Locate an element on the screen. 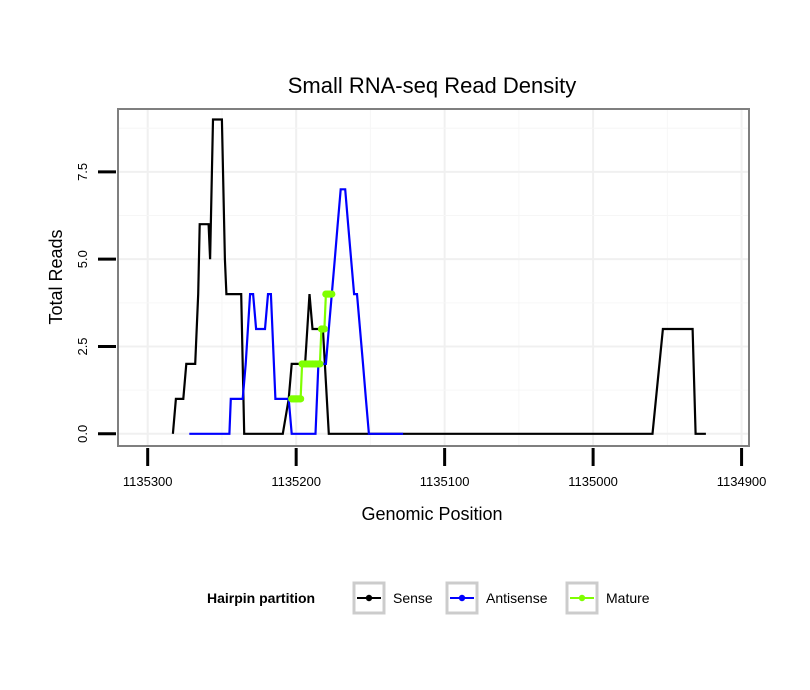  x-tick-label: 1135100 is located at coordinates (445, 481).